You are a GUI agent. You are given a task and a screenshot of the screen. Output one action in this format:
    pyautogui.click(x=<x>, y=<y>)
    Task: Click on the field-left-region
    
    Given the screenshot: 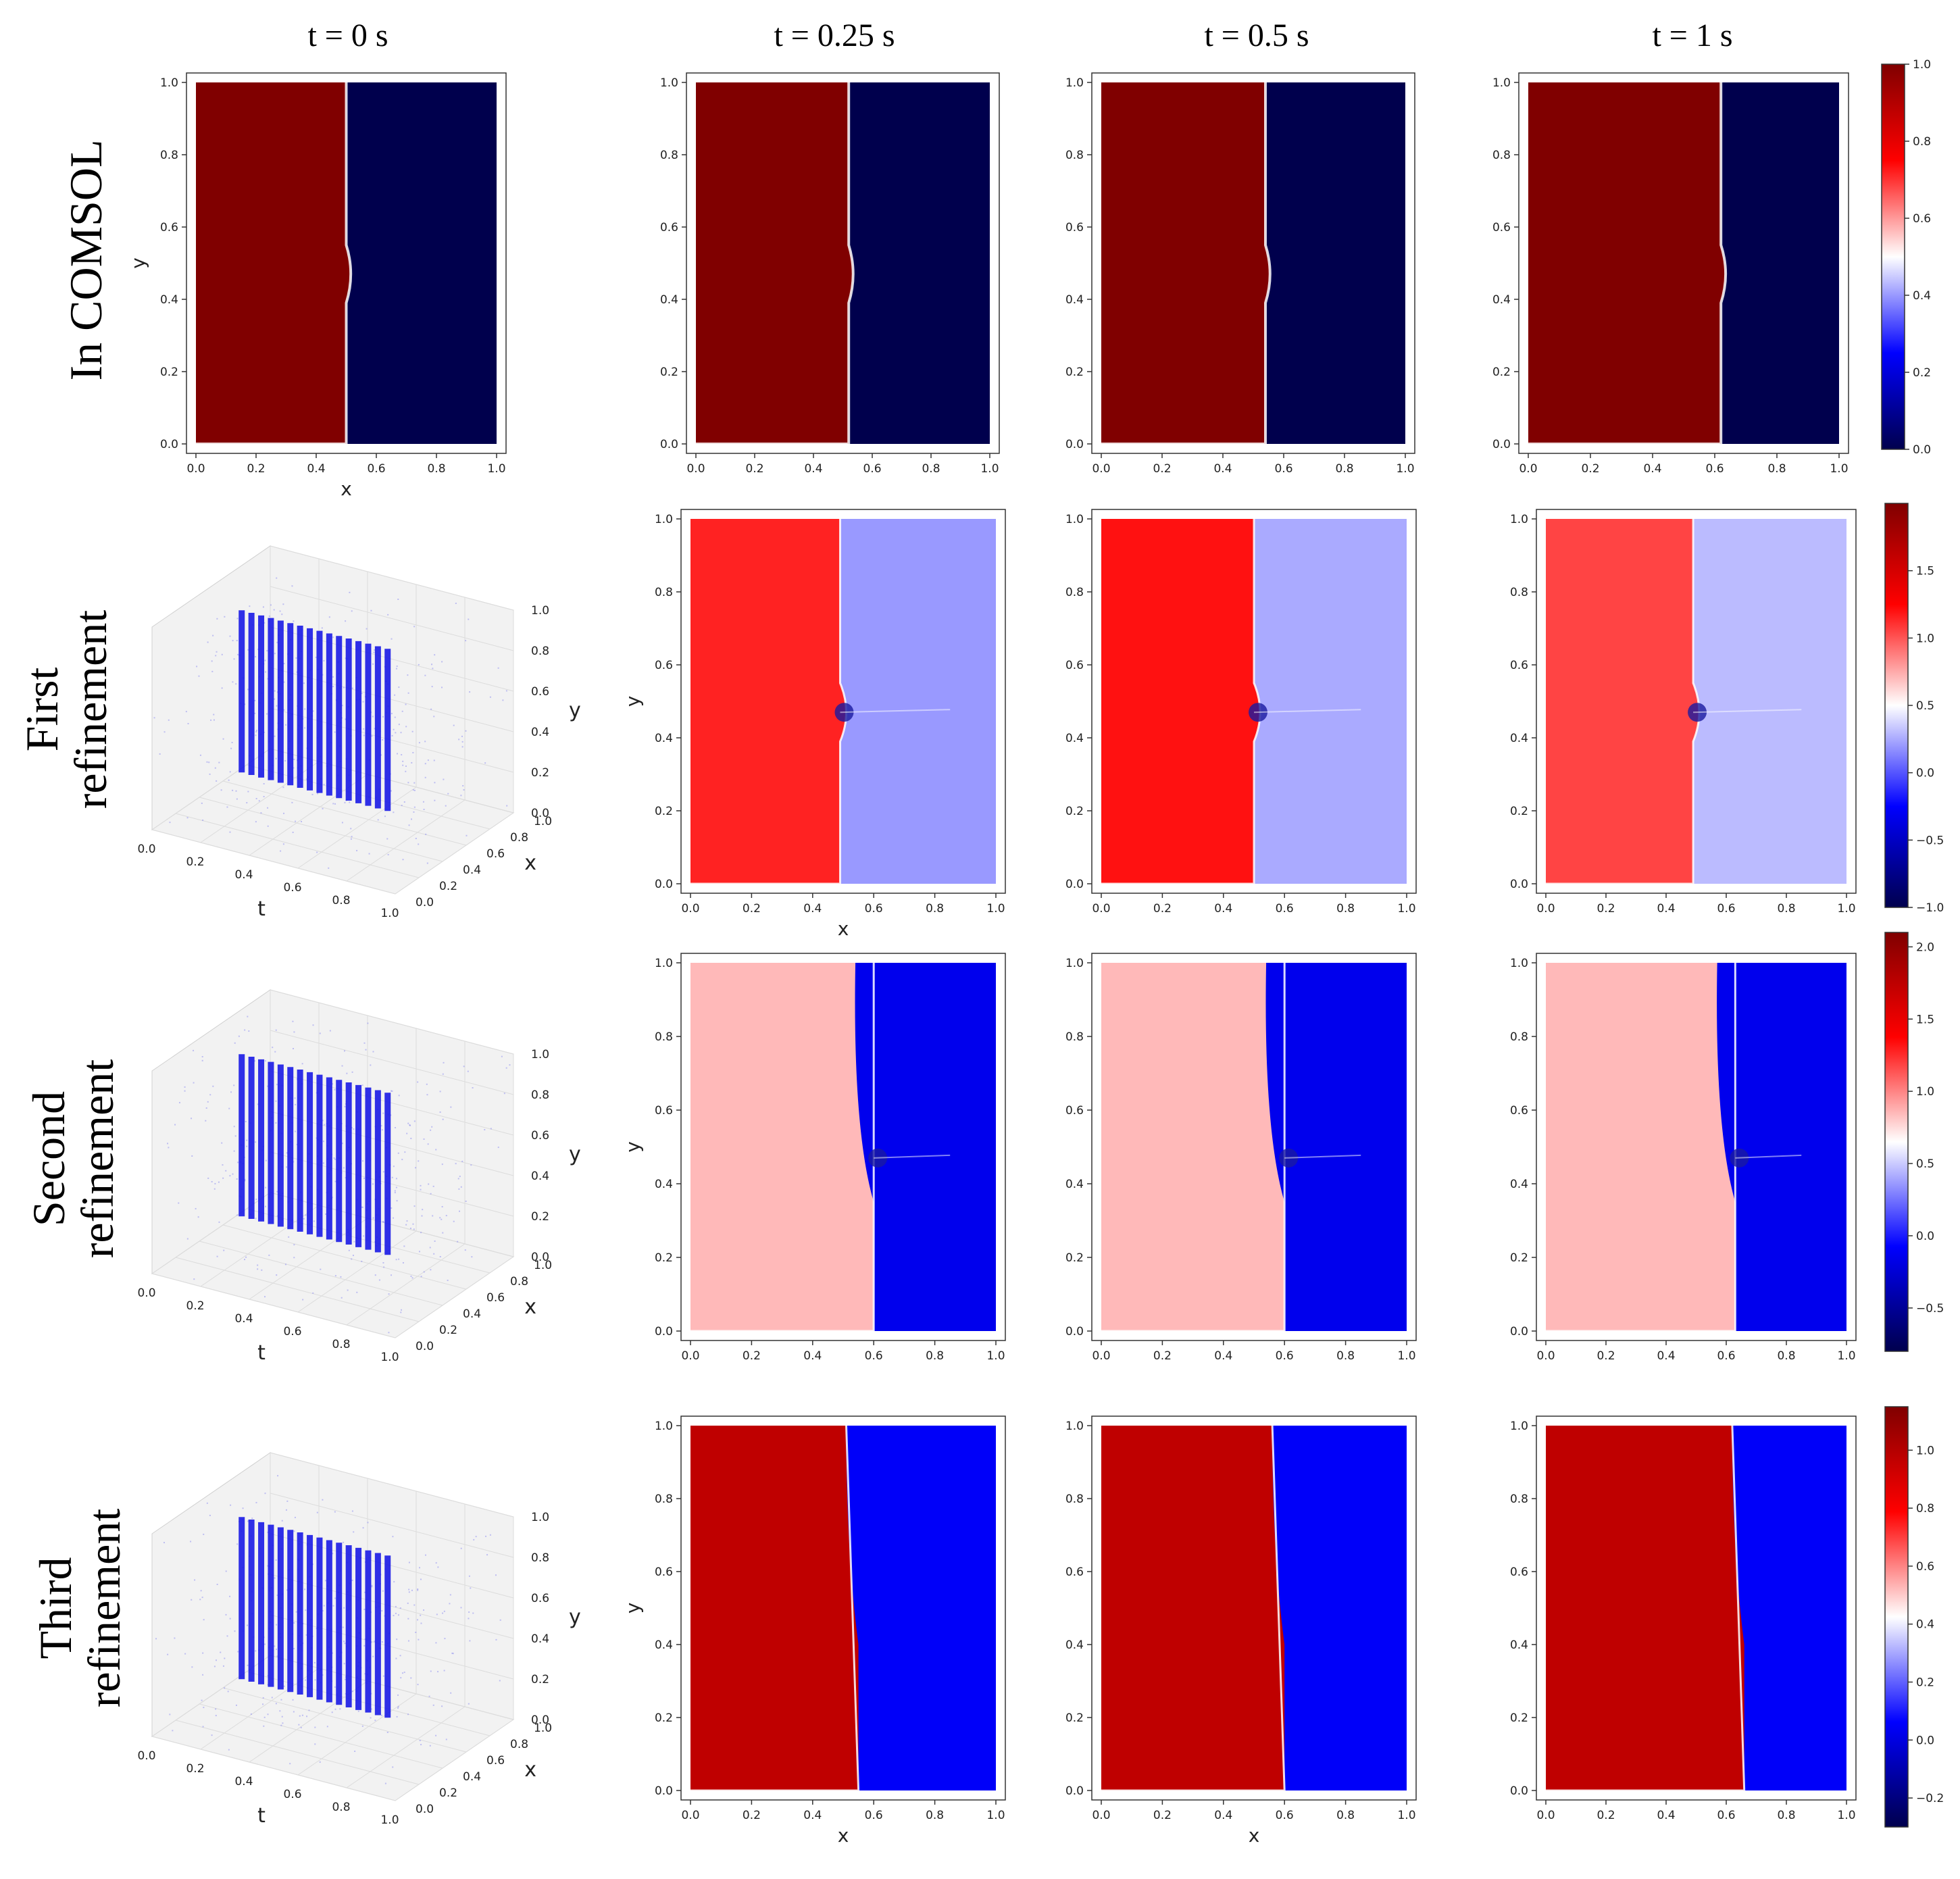 What is the action you would take?
    pyautogui.click(x=274, y=263)
    